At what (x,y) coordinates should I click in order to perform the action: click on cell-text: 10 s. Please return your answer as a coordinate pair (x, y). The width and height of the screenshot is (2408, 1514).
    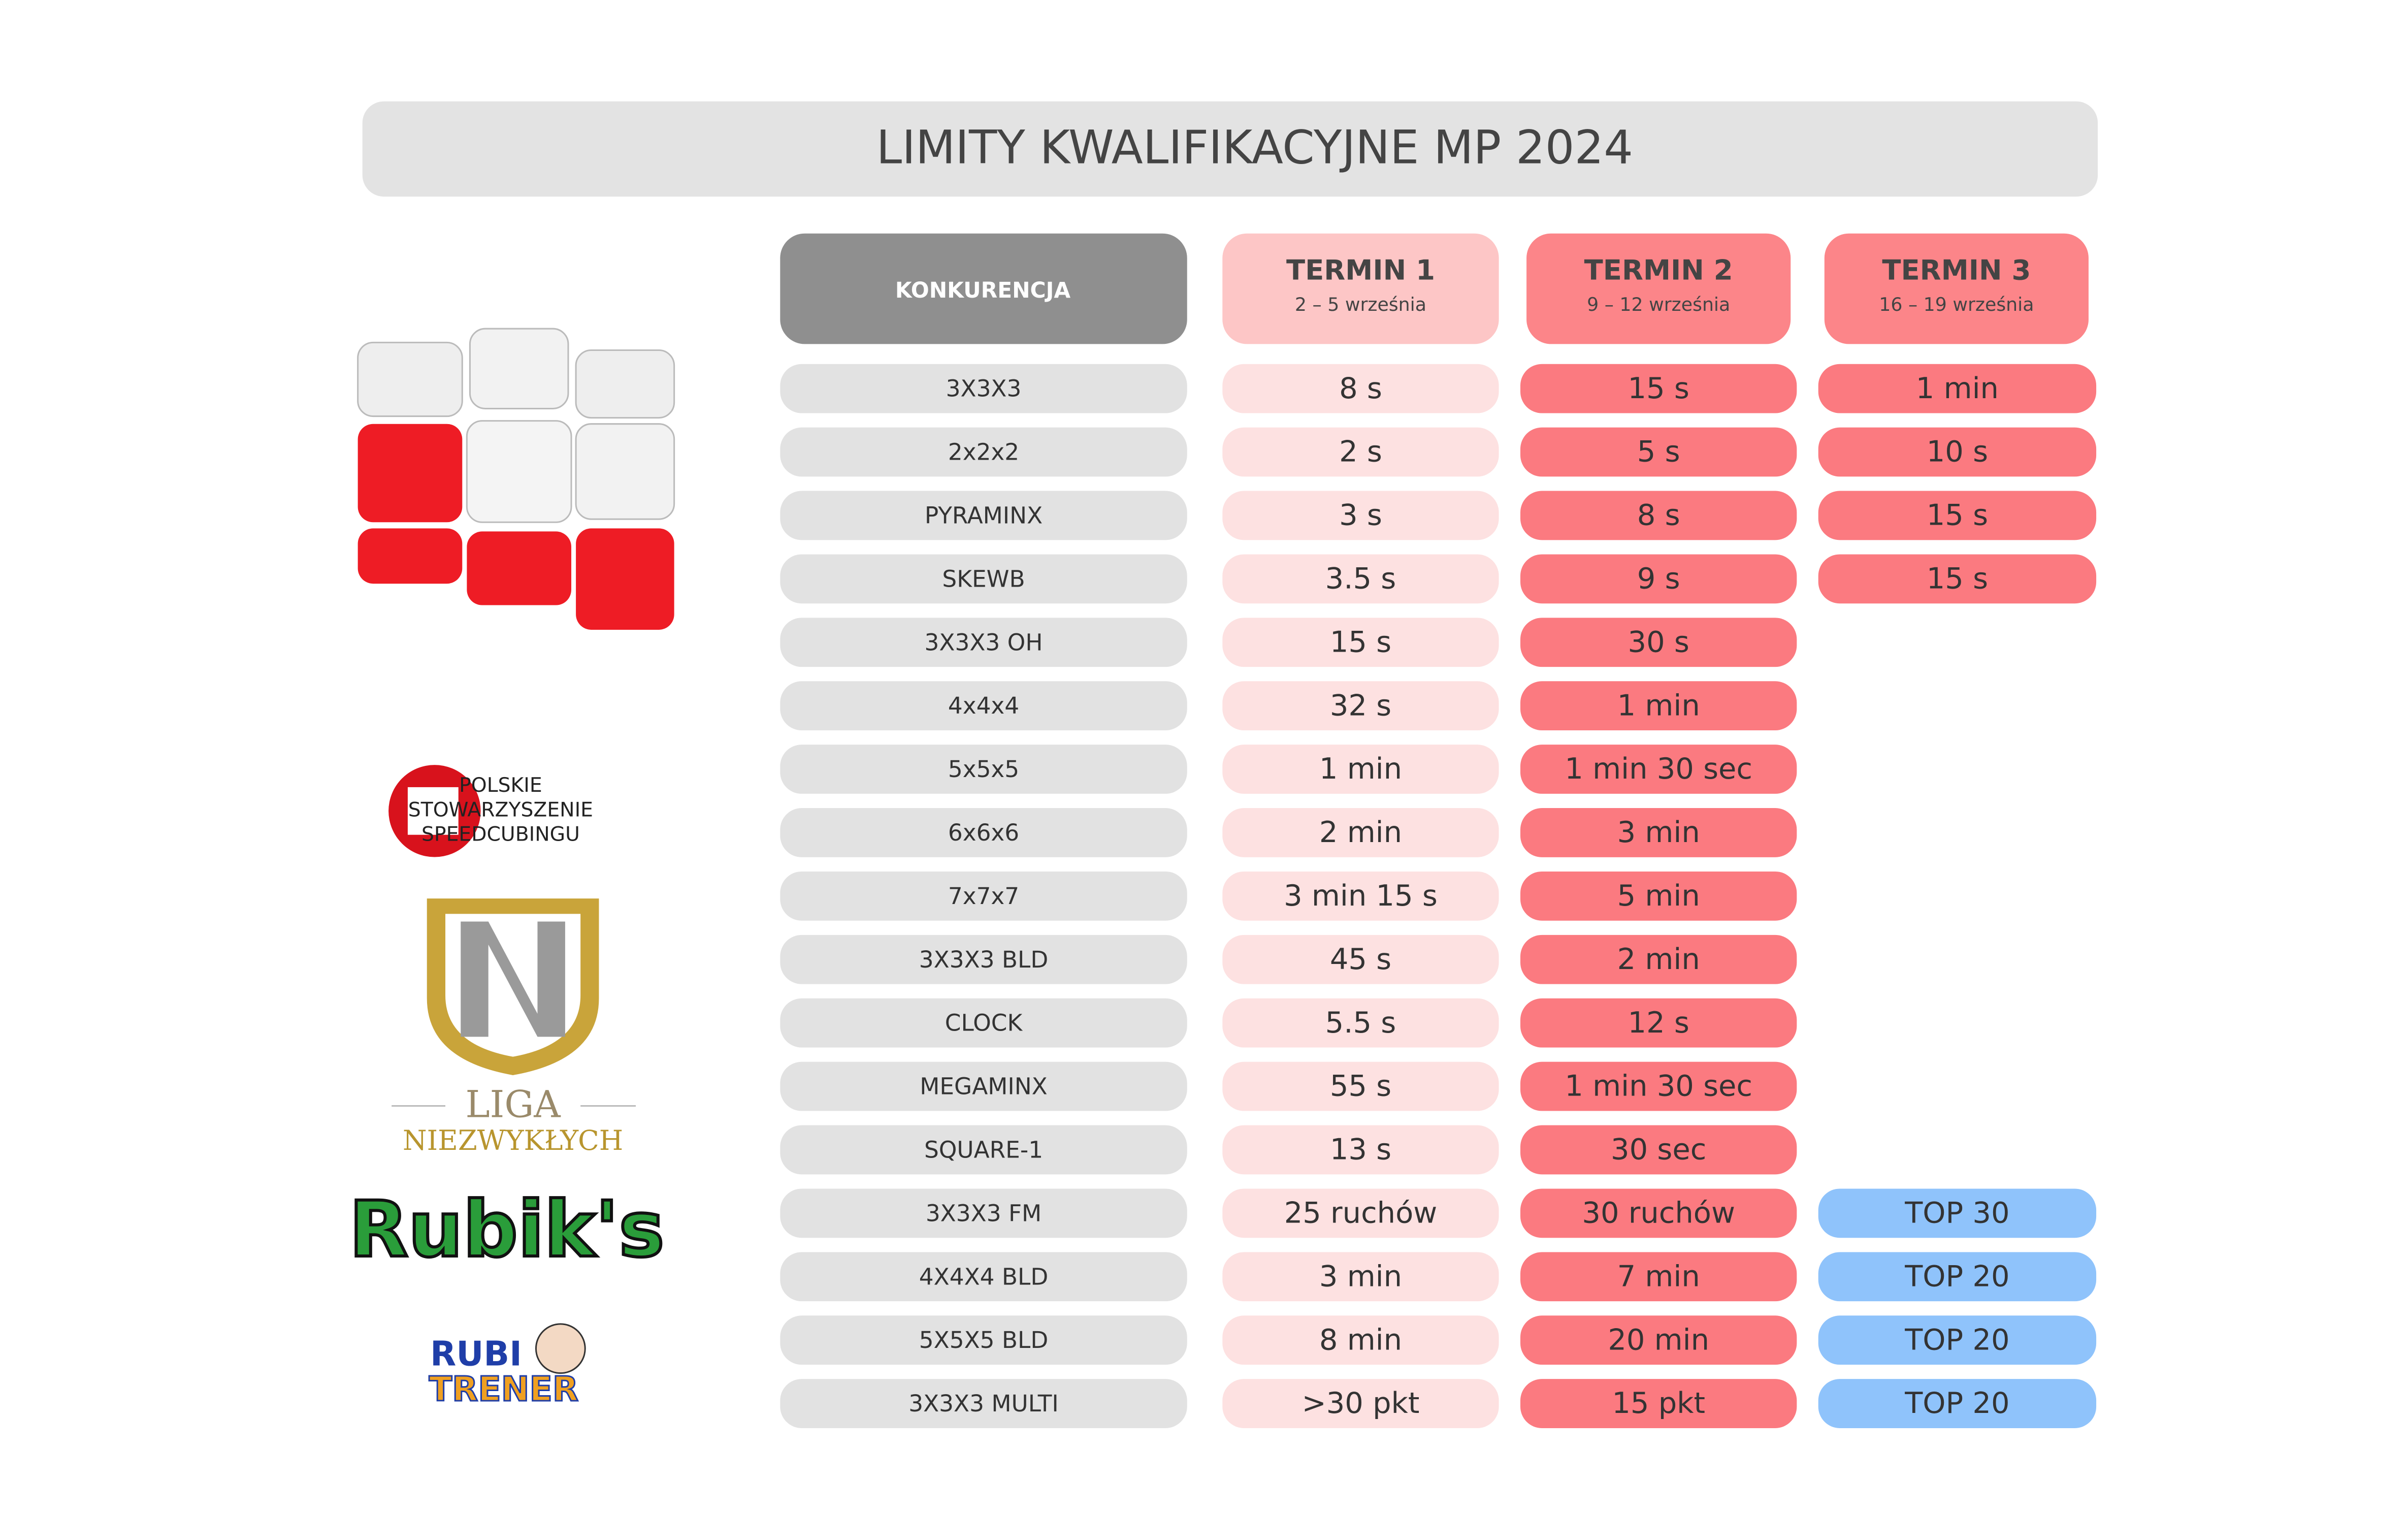
    Looking at the image, I should click on (1958, 452).